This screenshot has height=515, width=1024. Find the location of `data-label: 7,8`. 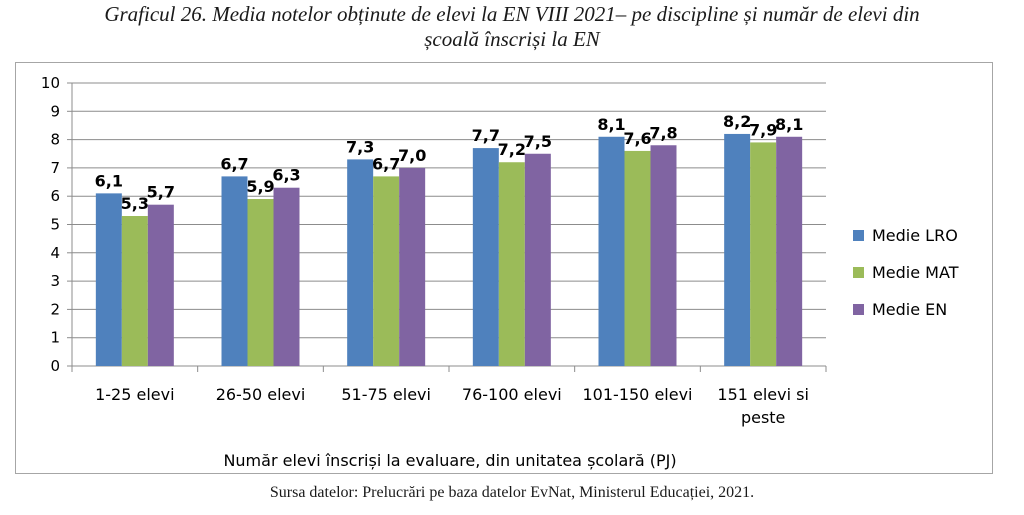

data-label: 7,8 is located at coordinates (663, 132).